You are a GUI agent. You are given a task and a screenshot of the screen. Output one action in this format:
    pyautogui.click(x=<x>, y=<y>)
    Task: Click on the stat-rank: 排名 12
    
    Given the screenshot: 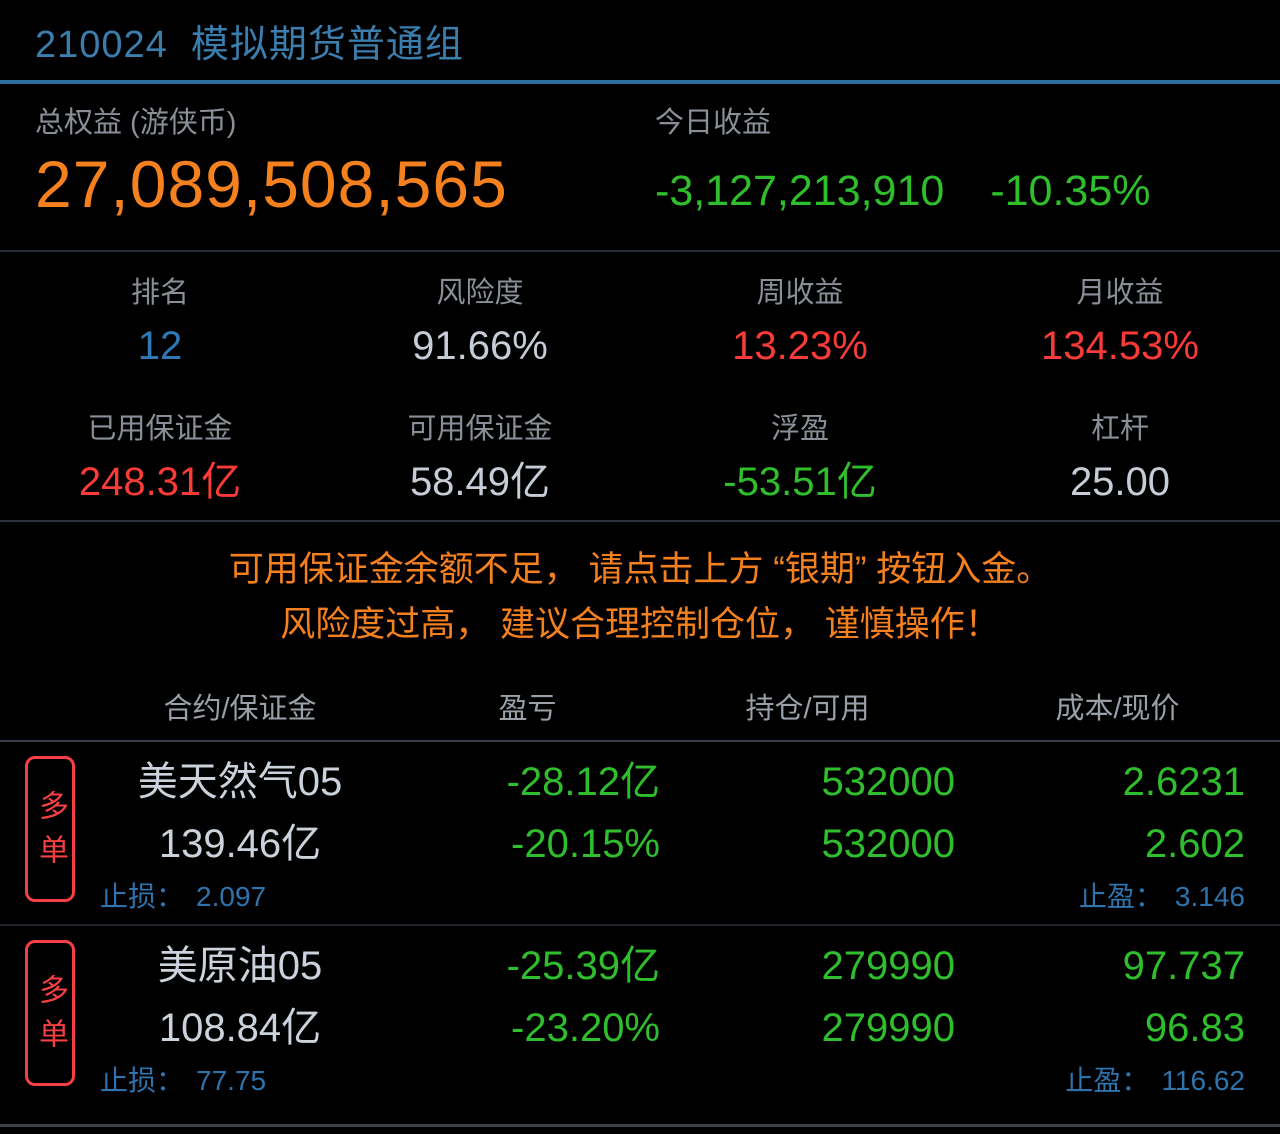 What is the action you would take?
    pyautogui.click(x=160, y=330)
    